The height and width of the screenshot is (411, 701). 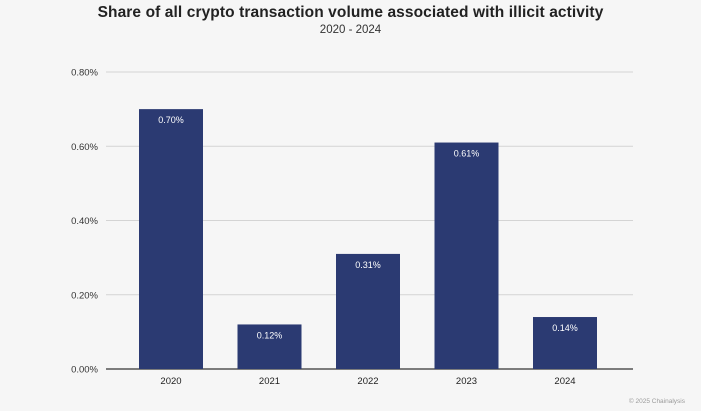 What do you see at coordinates (84, 221) in the screenshot?
I see `y-tick-label: 0.40%` at bounding box center [84, 221].